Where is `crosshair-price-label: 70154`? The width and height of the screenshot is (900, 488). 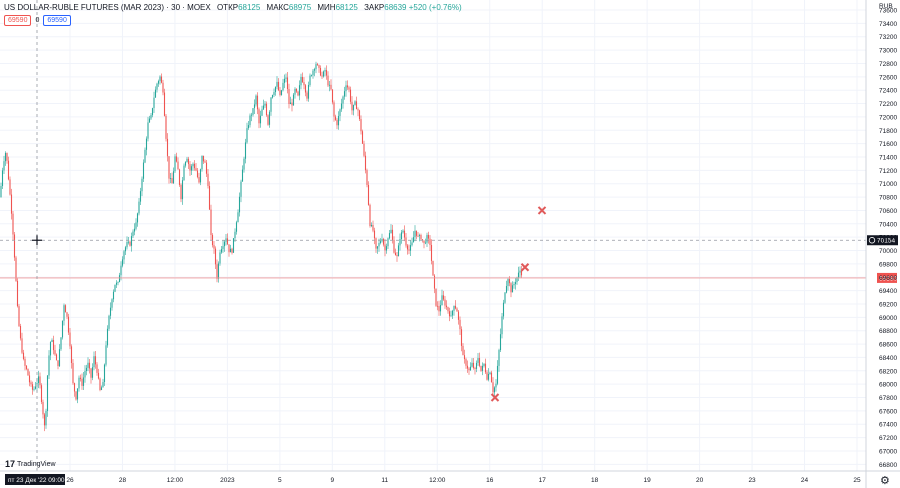
crosshair-price-label: 70154 is located at coordinates (886, 241).